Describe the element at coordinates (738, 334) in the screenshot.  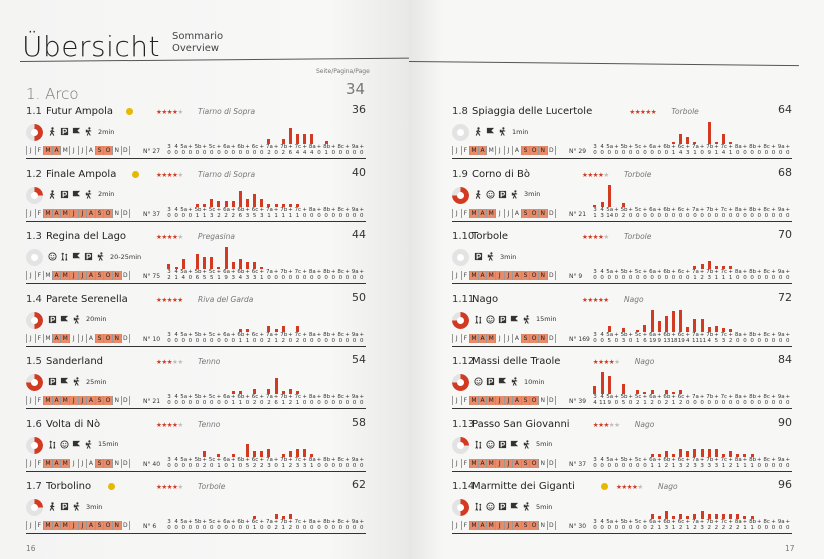
I see `grade-label: 8a` at that location.